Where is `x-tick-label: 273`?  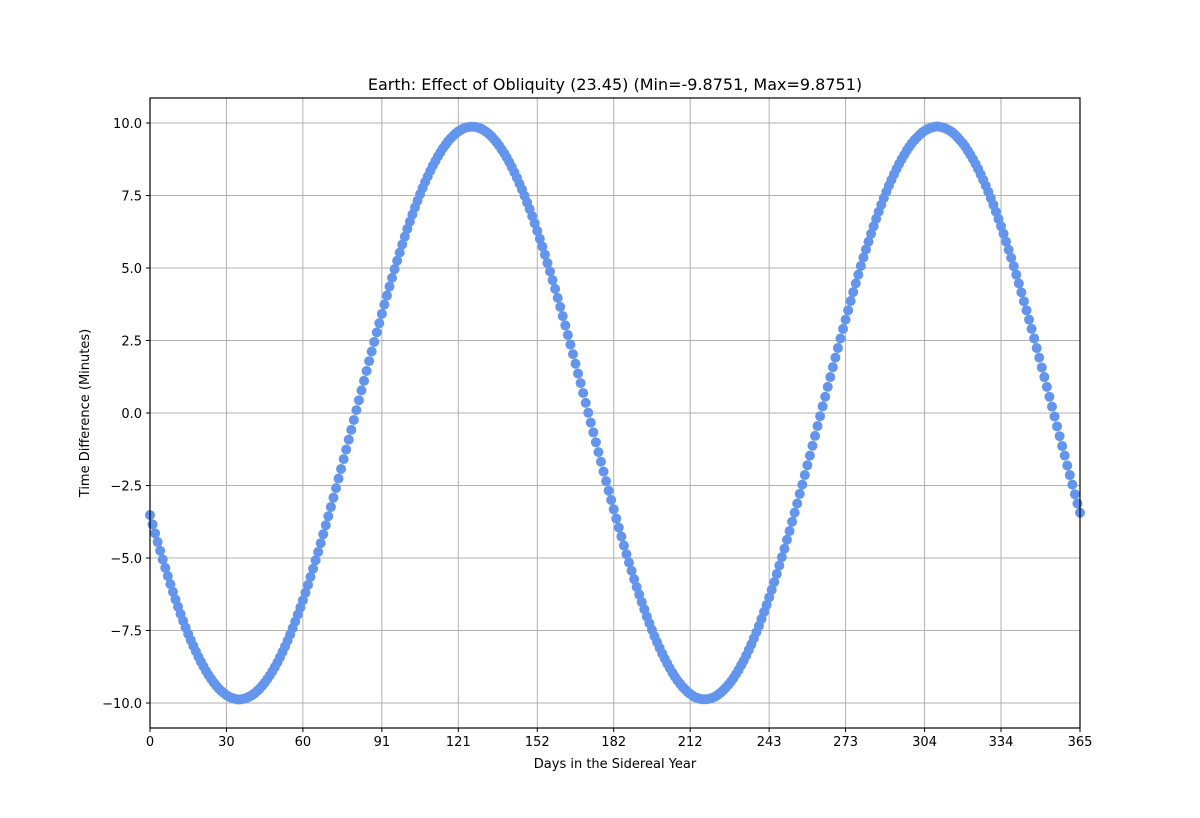 x-tick-label: 273 is located at coordinates (845, 742).